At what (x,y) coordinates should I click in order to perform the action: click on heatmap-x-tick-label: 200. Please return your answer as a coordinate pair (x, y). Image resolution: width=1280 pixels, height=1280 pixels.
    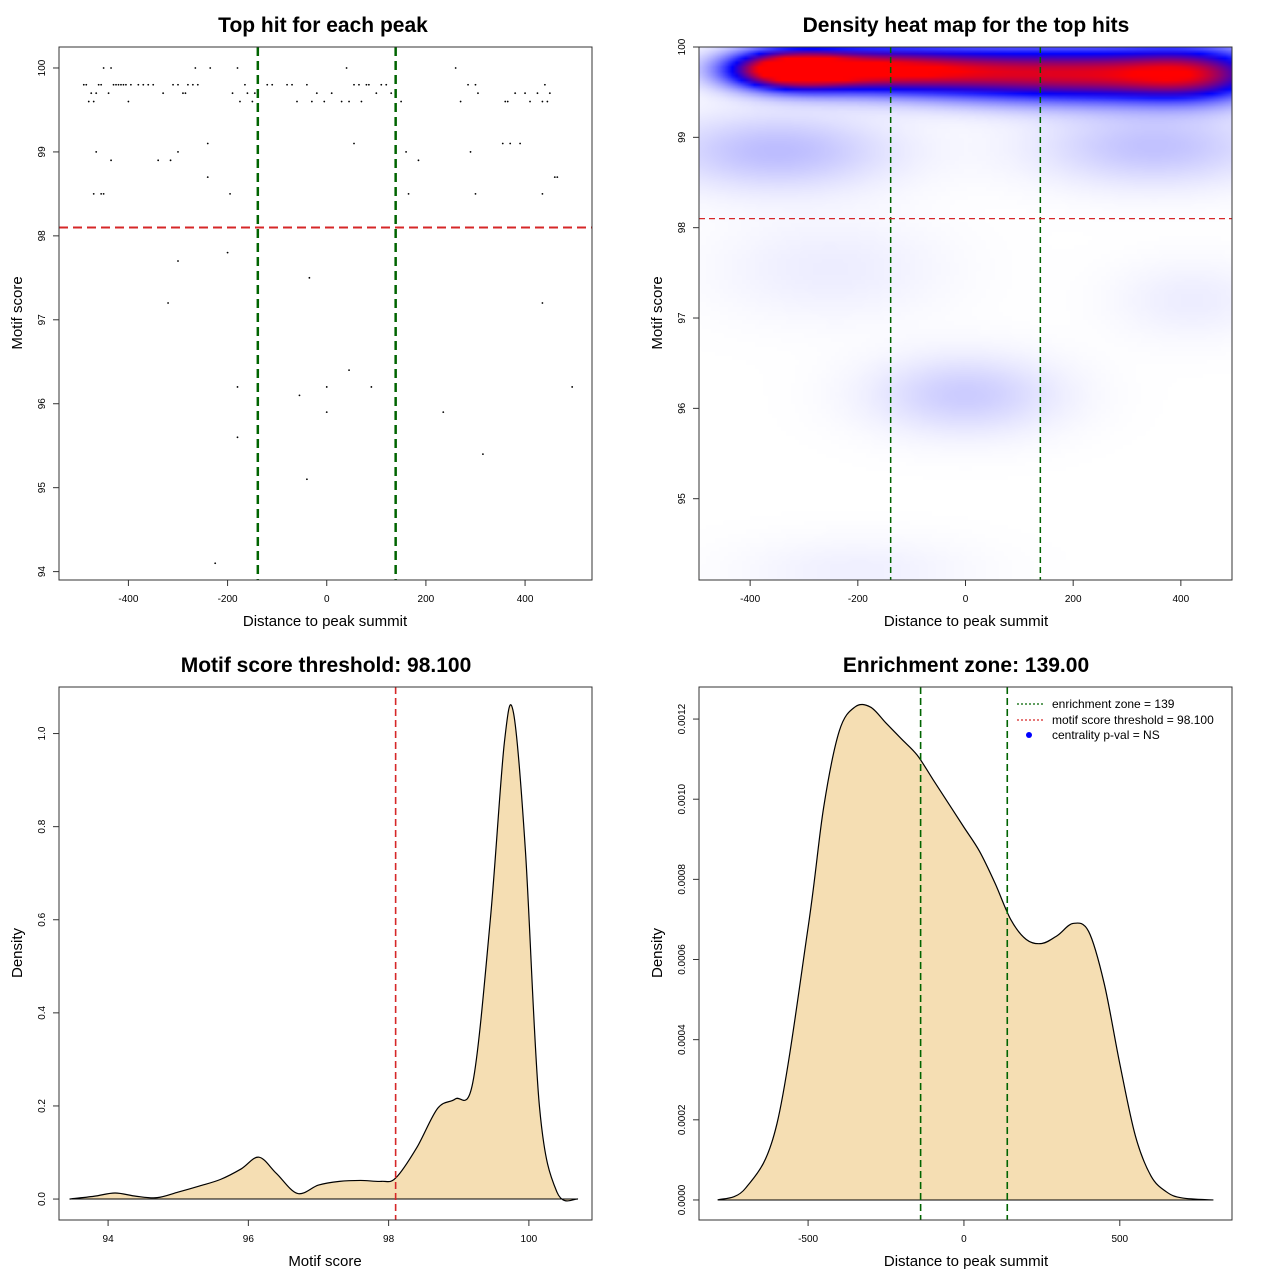
    Looking at the image, I should click on (1073, 599).